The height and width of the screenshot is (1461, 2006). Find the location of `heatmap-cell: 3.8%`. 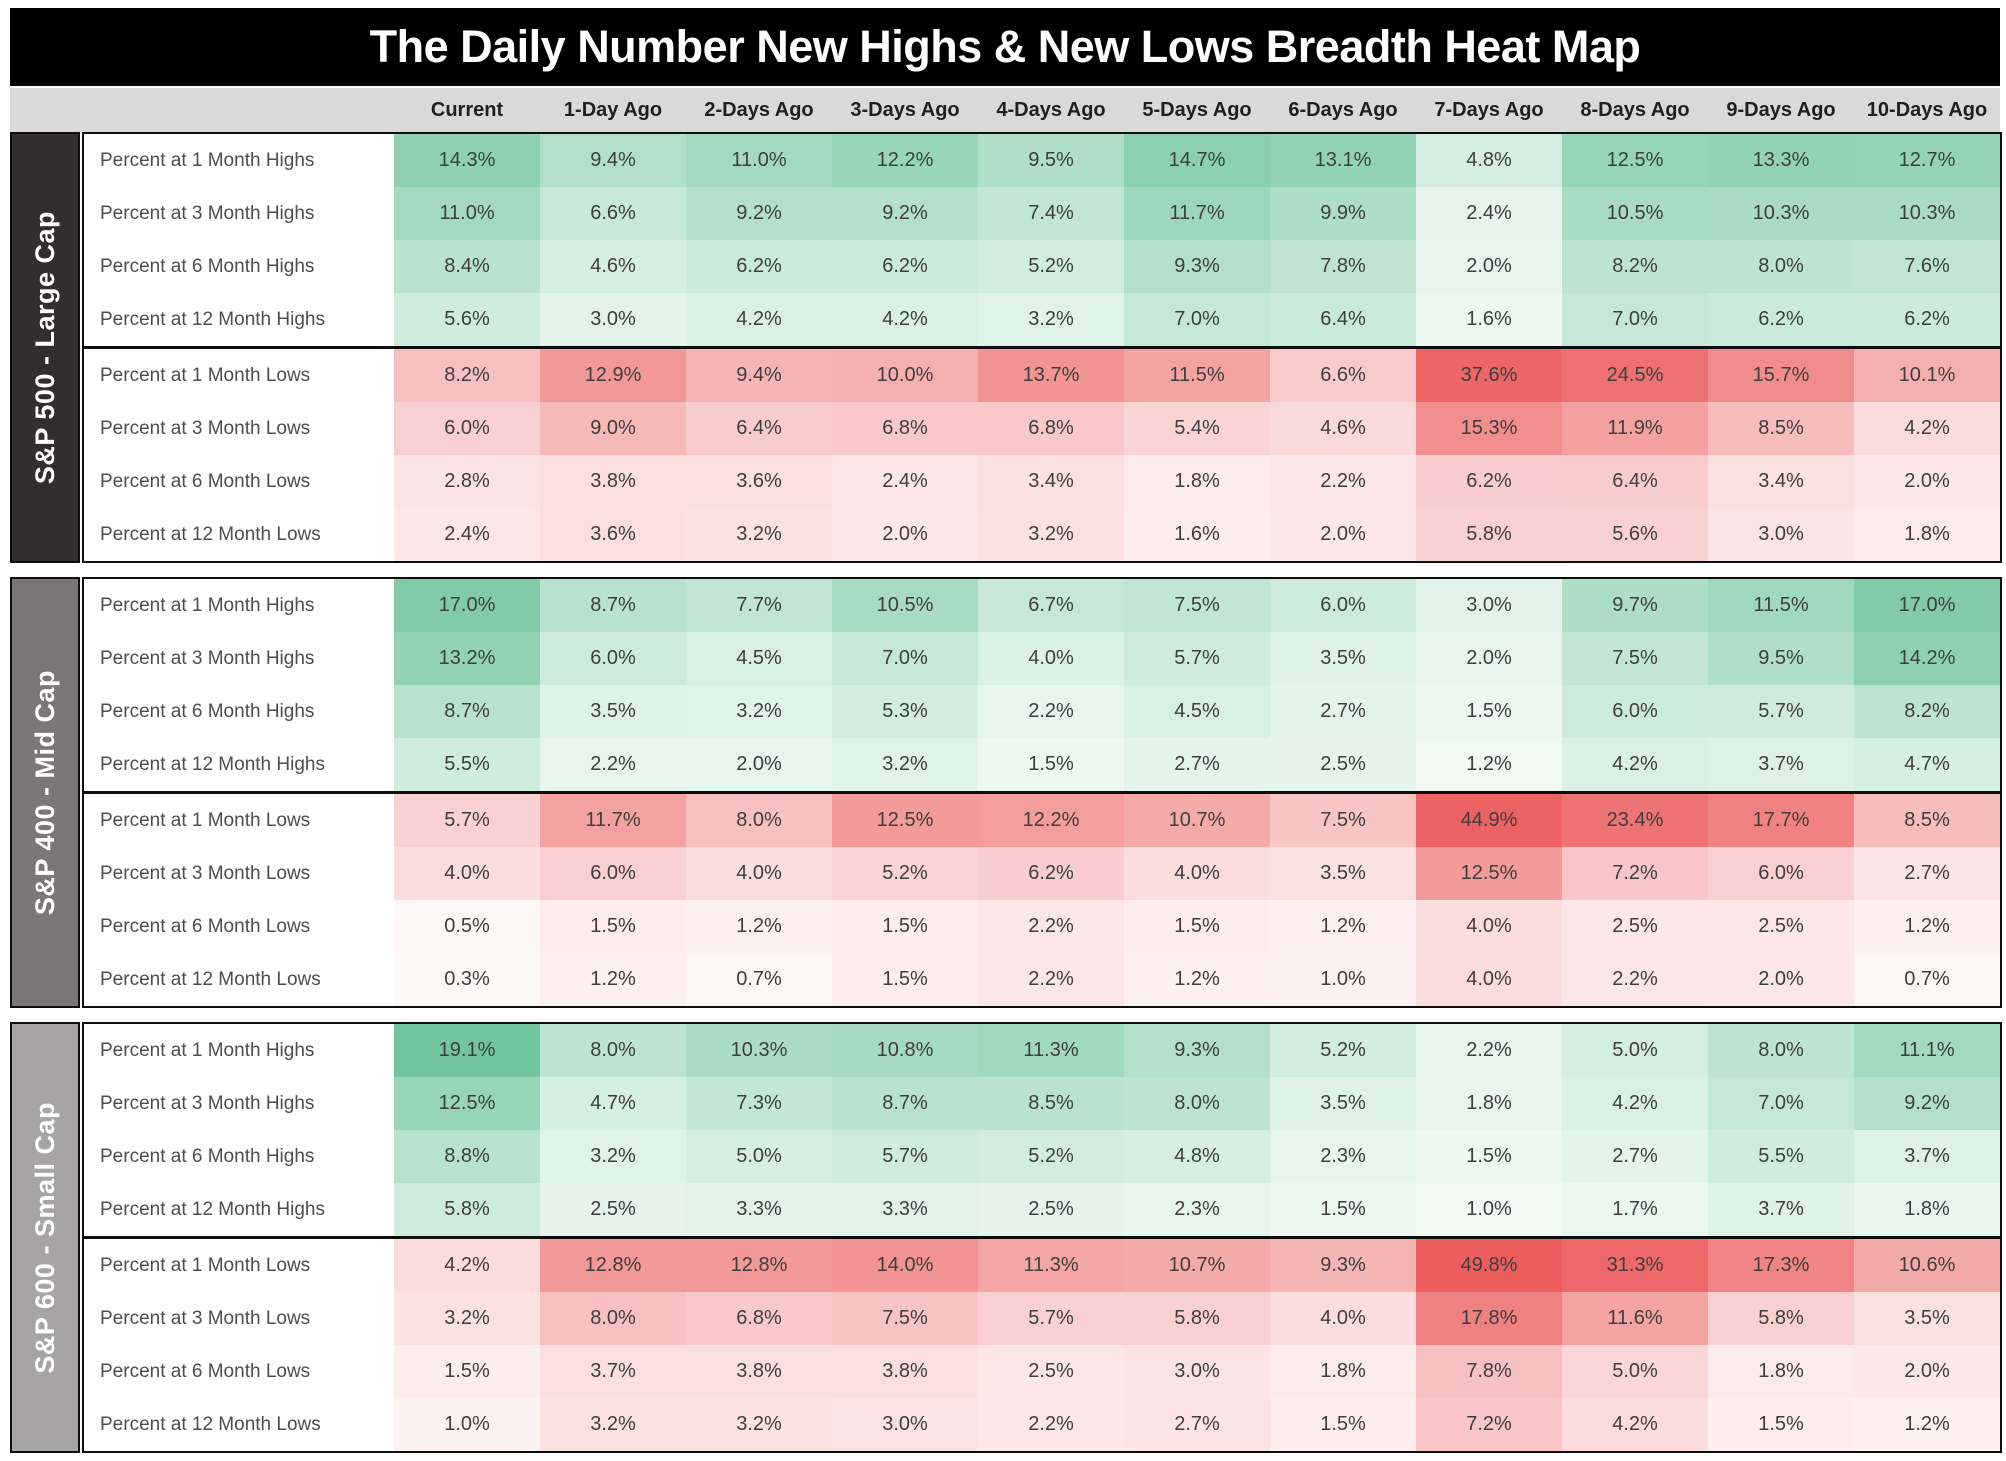

heatmap-cell: 3.8% is located at coordinates (759, 1371).